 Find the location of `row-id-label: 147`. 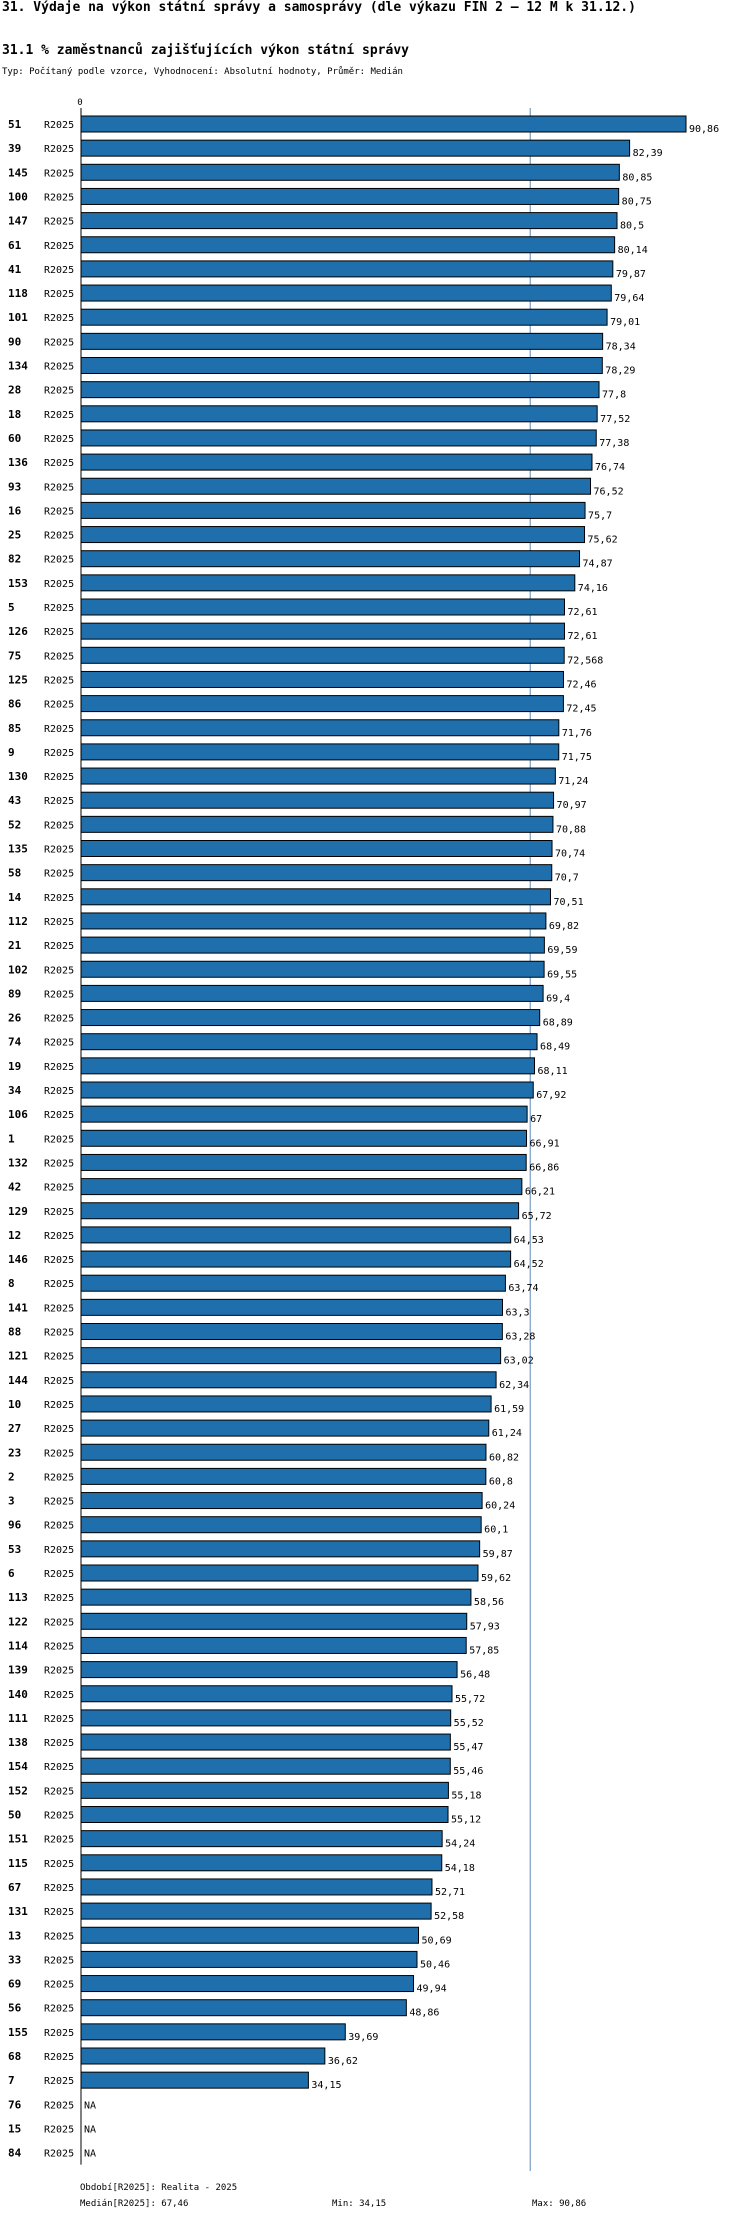

row-id-label: 147 is located at coordinates (18, 221).